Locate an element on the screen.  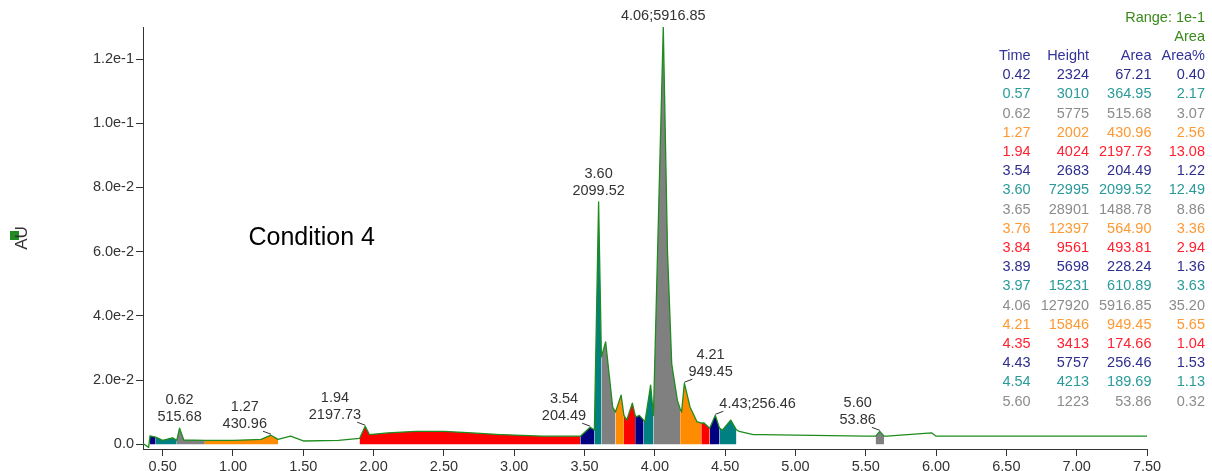
data-label: 3.36 is located at coordinates (1190, 228).